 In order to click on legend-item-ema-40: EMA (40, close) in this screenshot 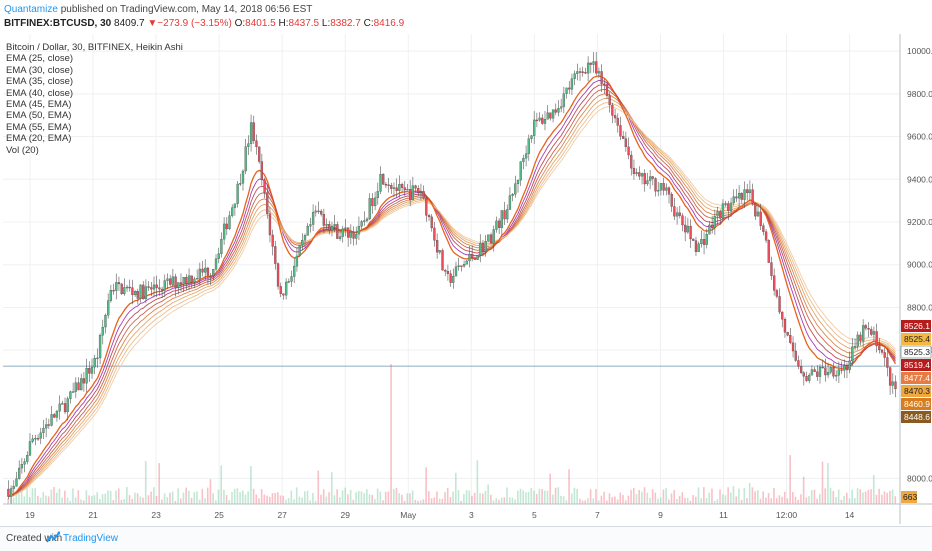, I will do `click(40, 93)`.